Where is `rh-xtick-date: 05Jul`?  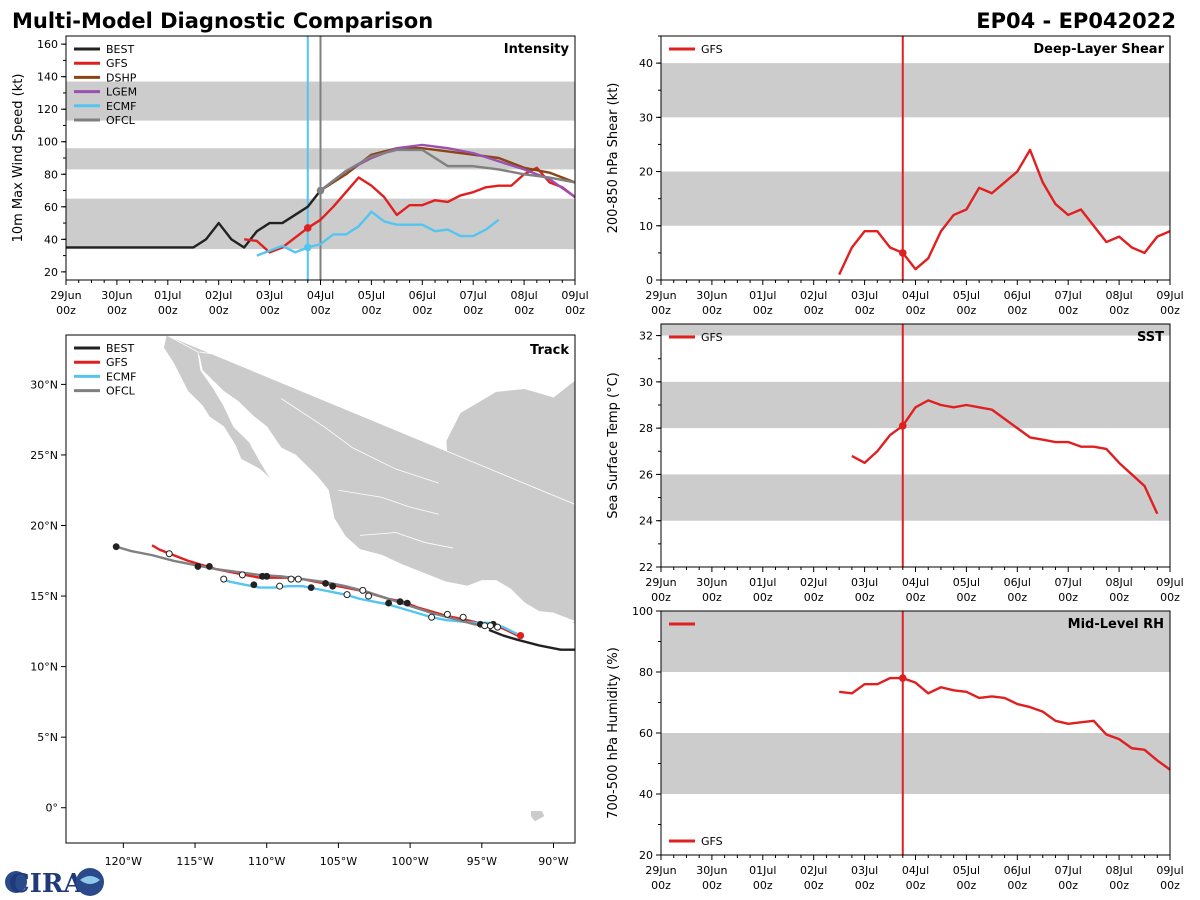
rh-xtick-date: 05Jul is located at coordinates (966, 870).